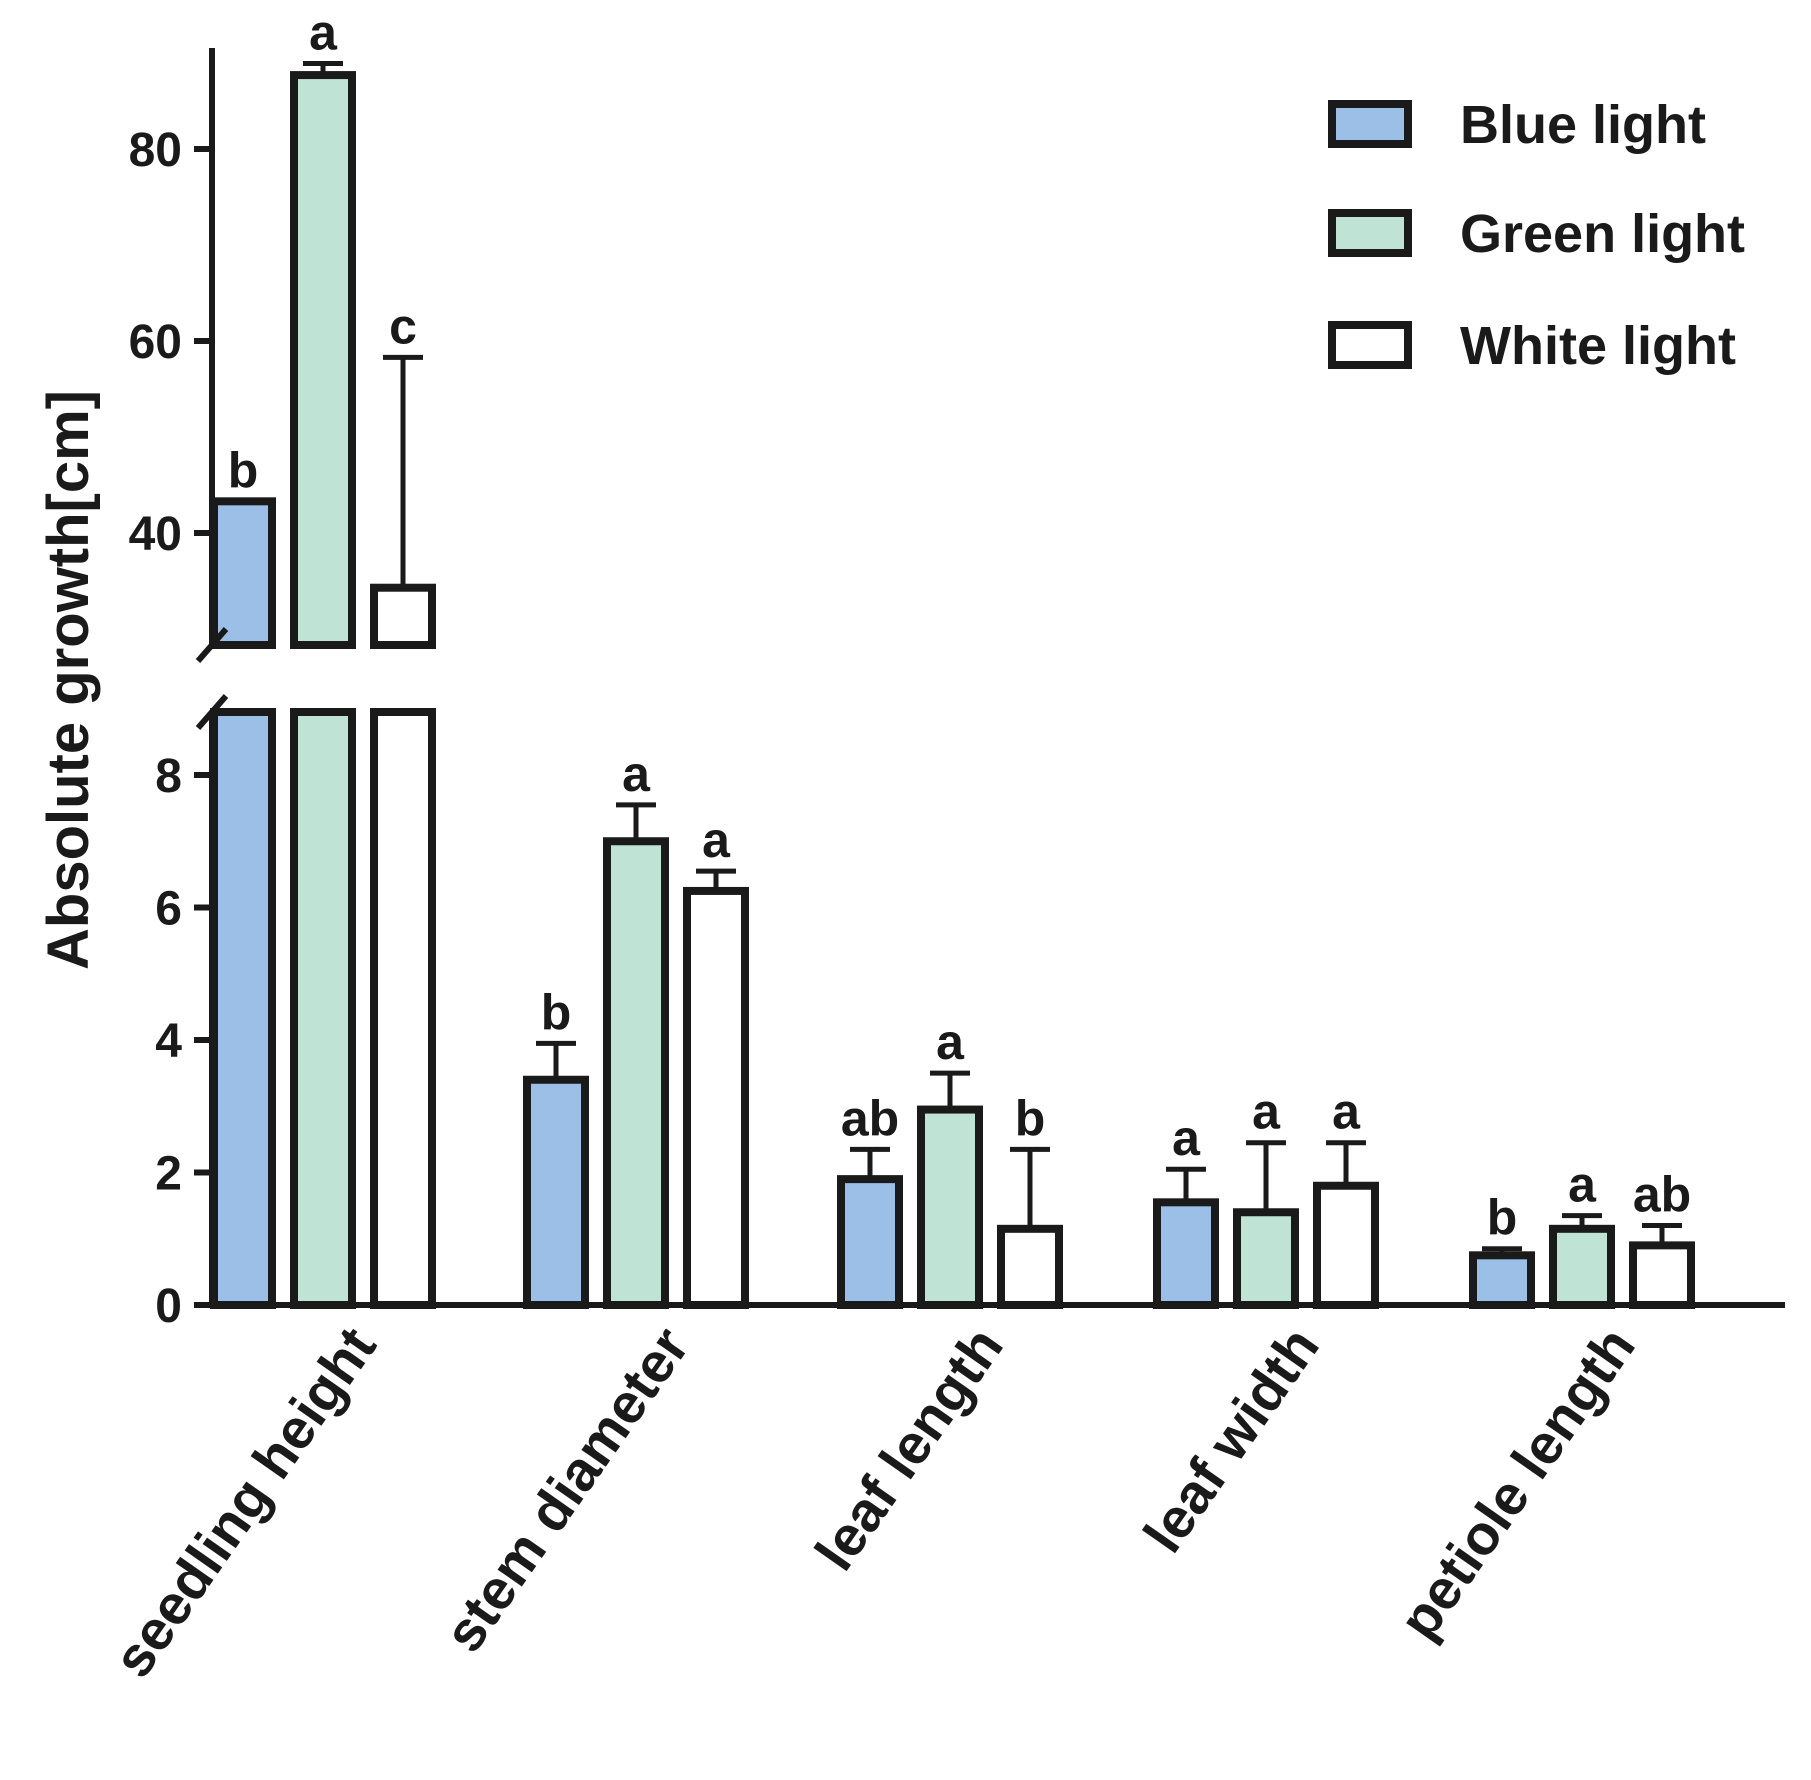 This screenshot has width=1811, height=1780. I want to click on sig-letter-leaf-length-white-light: b, so click(1030, 1118).